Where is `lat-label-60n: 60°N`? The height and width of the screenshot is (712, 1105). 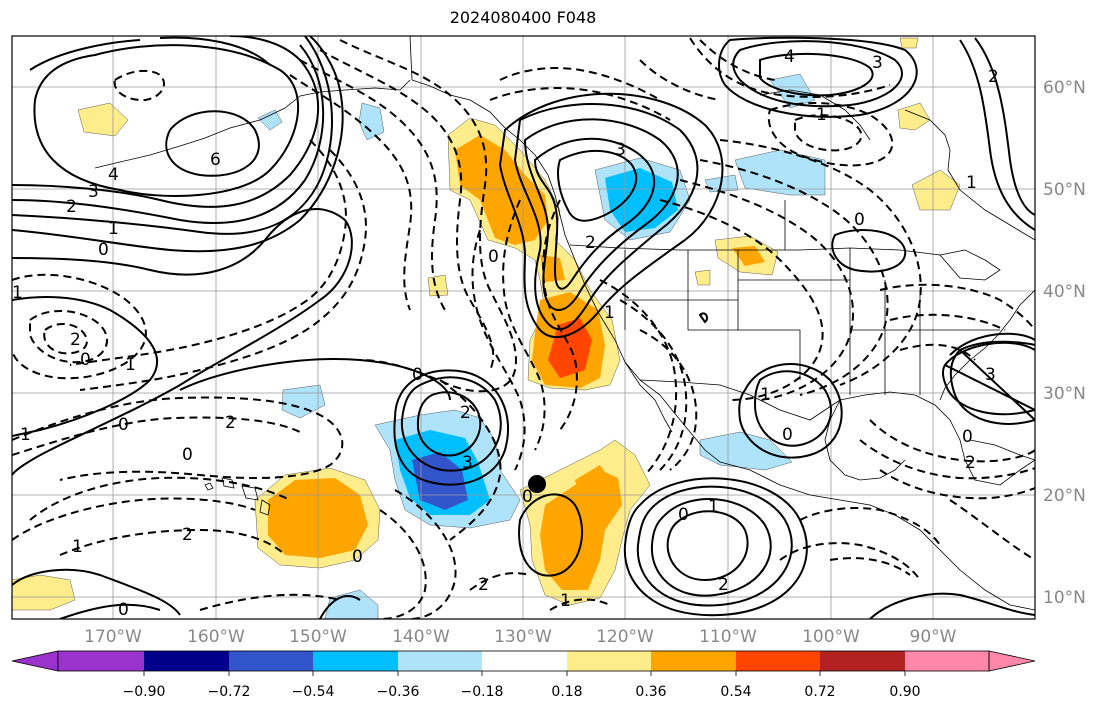 lat-label-60n: 60°N is located at coordinates (1064, 88).